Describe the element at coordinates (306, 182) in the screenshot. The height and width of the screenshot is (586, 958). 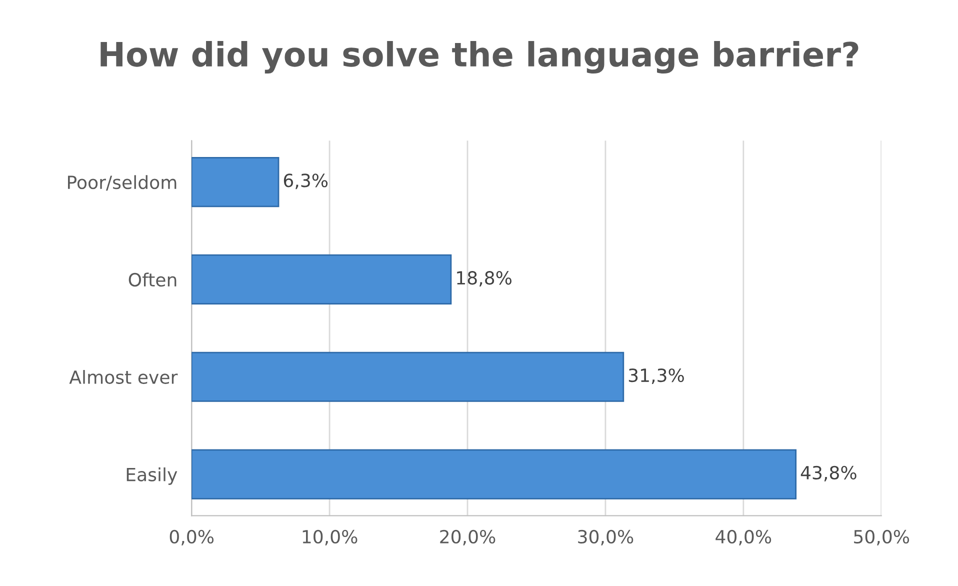
I see `data-label: 6,3%` at that location.